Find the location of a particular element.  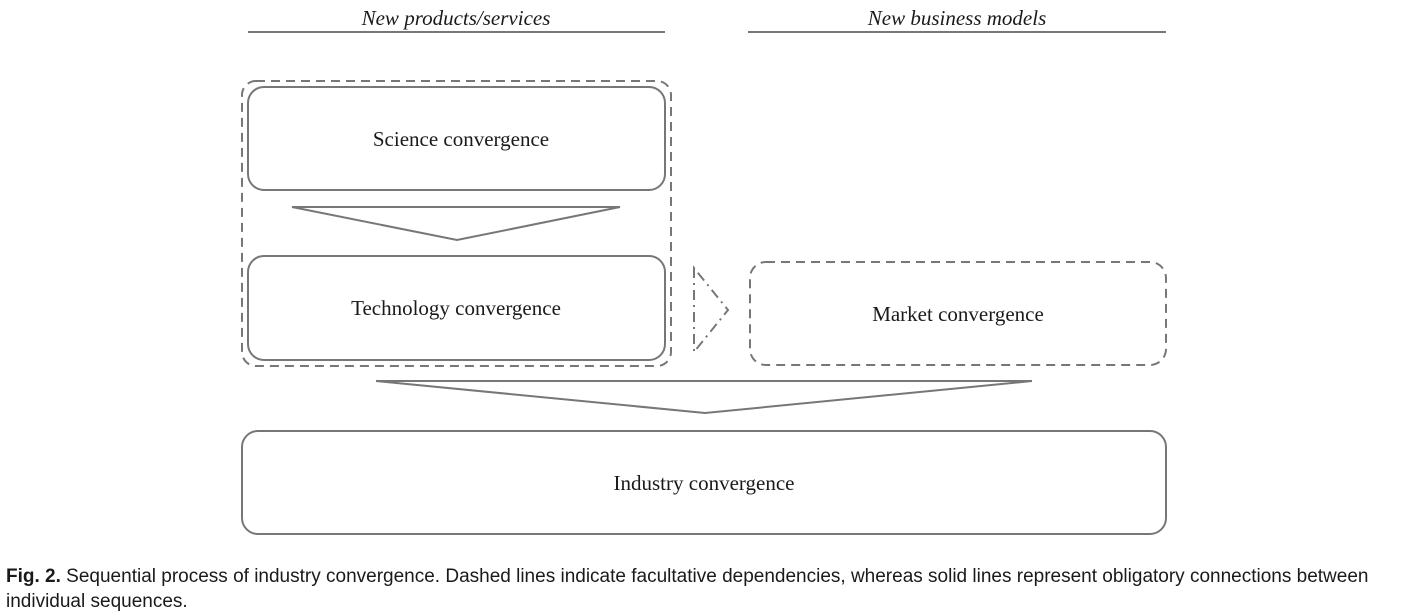

to-industry-arrow is located at coordinates (704, 397).